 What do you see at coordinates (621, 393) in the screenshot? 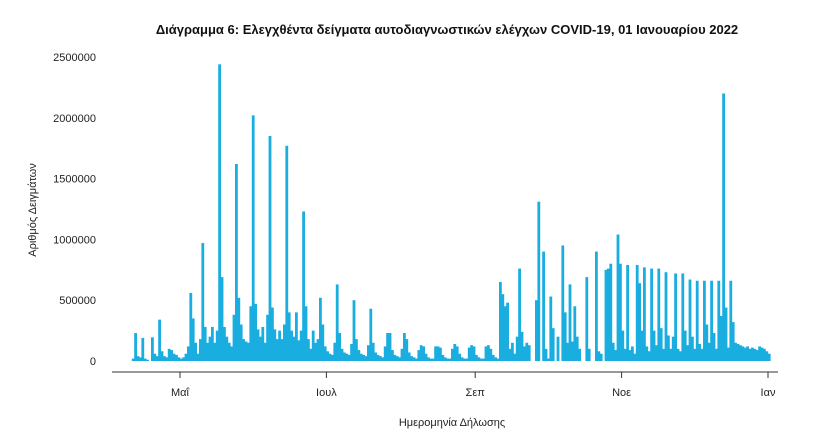
I see `x-tick-label: Νοε` at bounding box center [621, 393].